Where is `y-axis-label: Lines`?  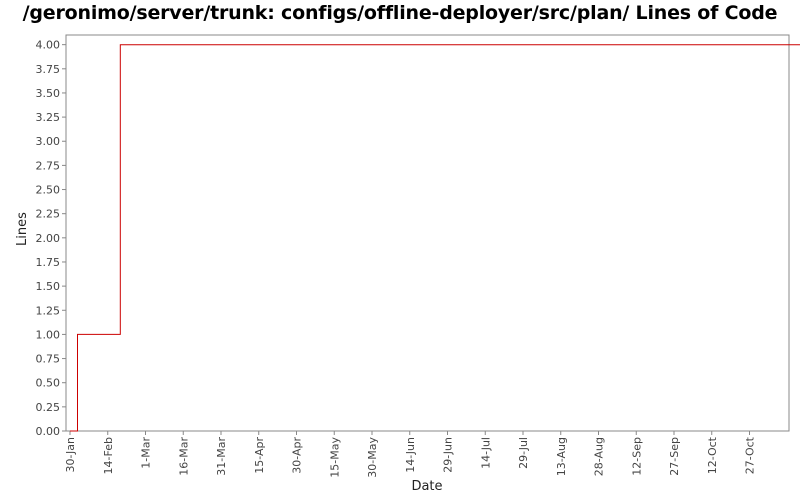 y-axis-label: Lines is located at coordinates (22, 229).